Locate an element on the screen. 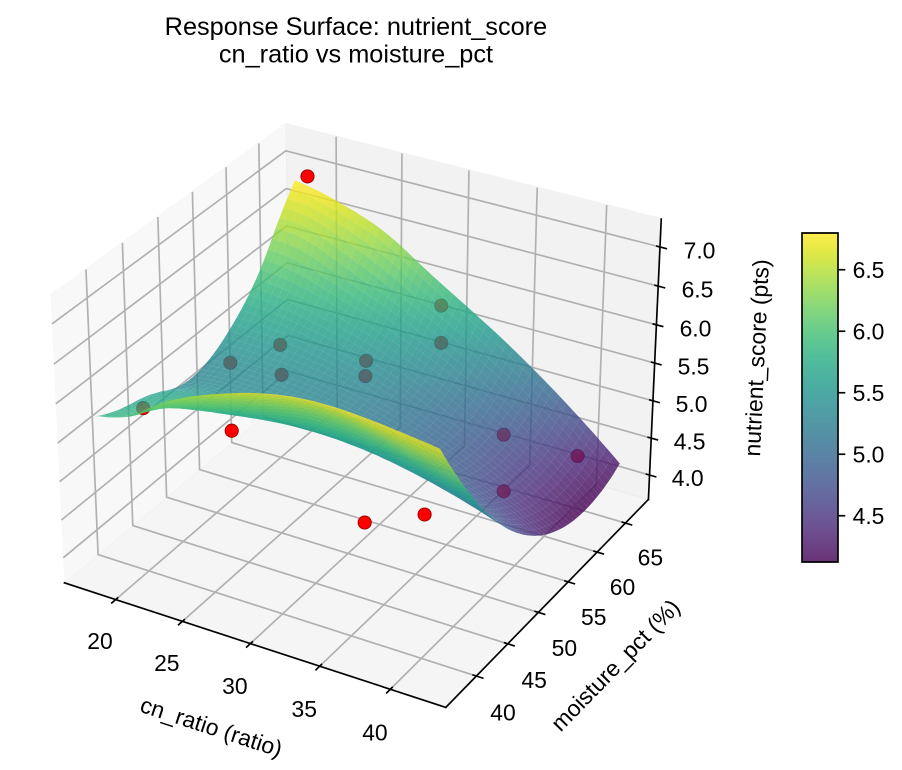 Image resolution: width=902 pixels, height=770 pixels. svg-text: 30 is located at coordinates (234, 686).